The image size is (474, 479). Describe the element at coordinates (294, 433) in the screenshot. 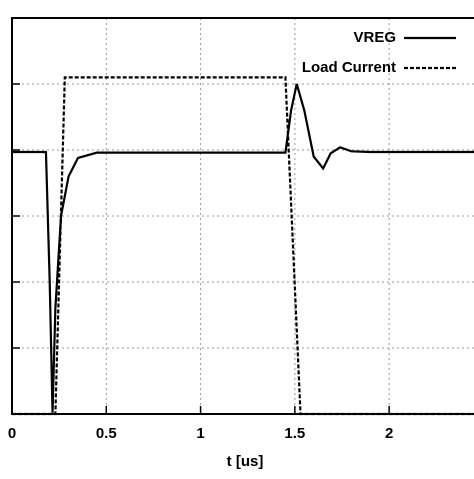

I see `x-tick-label: 1.5` at that location.